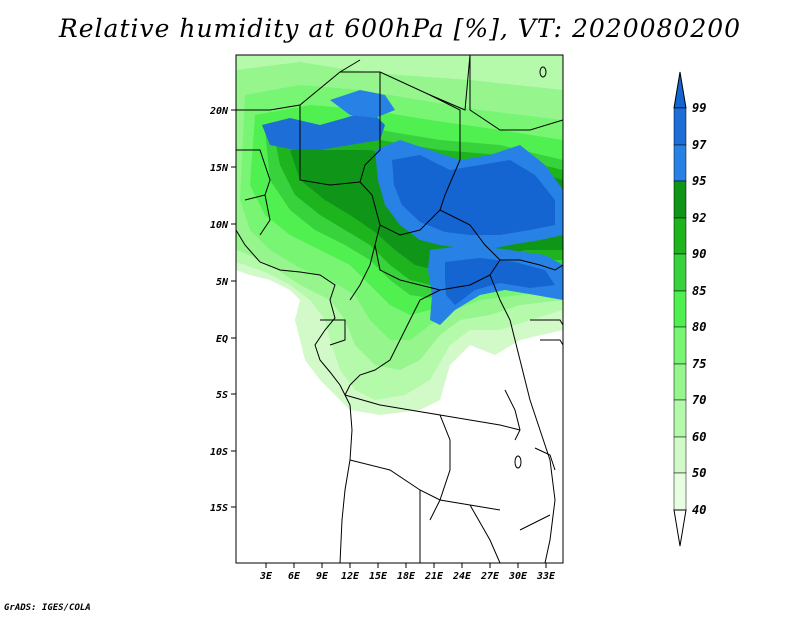  What do you see at coordinates (462, 576) in the screenshot?
I see `lon-tick-label: 24E` at bounding box center [462, 576].